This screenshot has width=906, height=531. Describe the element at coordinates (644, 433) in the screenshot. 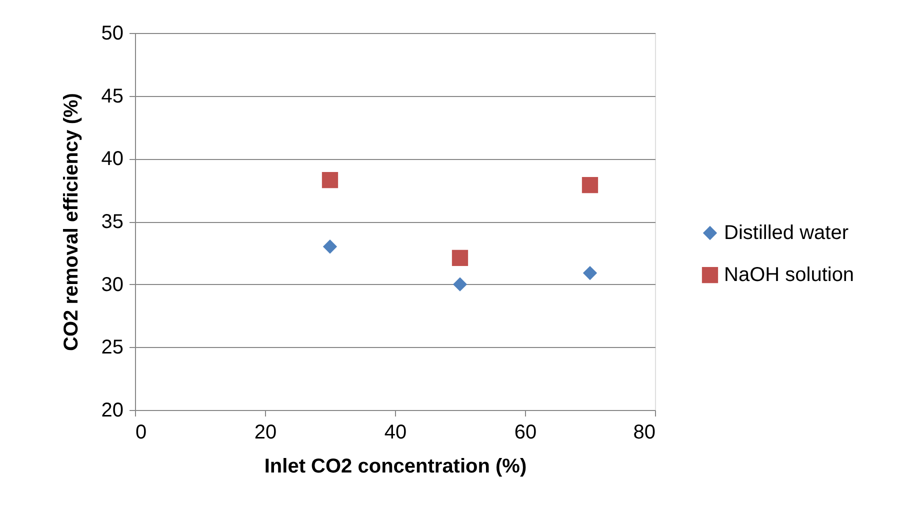

I see `x-tick-label: 80` at that location.